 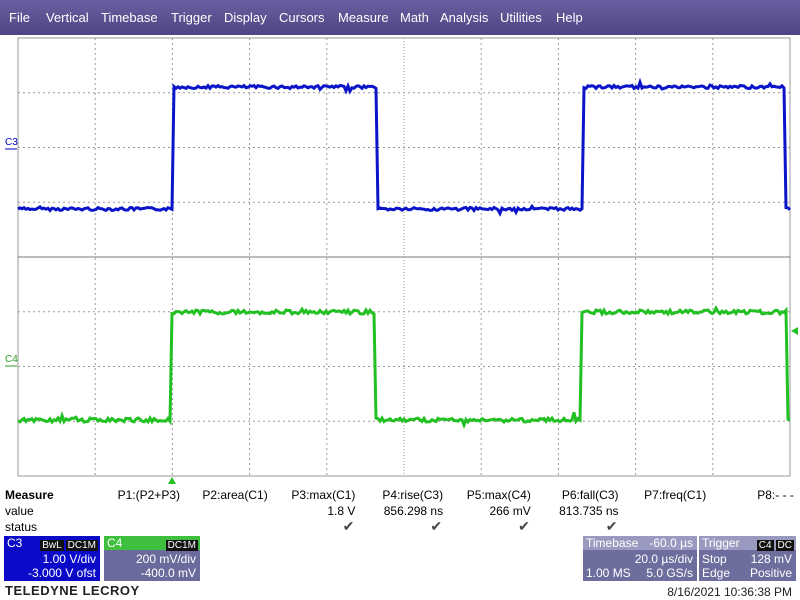 What do you see at coordinates (11, 142) in the screenshot?
I see `channel-marker: C3` at bounding box center [11, 142].